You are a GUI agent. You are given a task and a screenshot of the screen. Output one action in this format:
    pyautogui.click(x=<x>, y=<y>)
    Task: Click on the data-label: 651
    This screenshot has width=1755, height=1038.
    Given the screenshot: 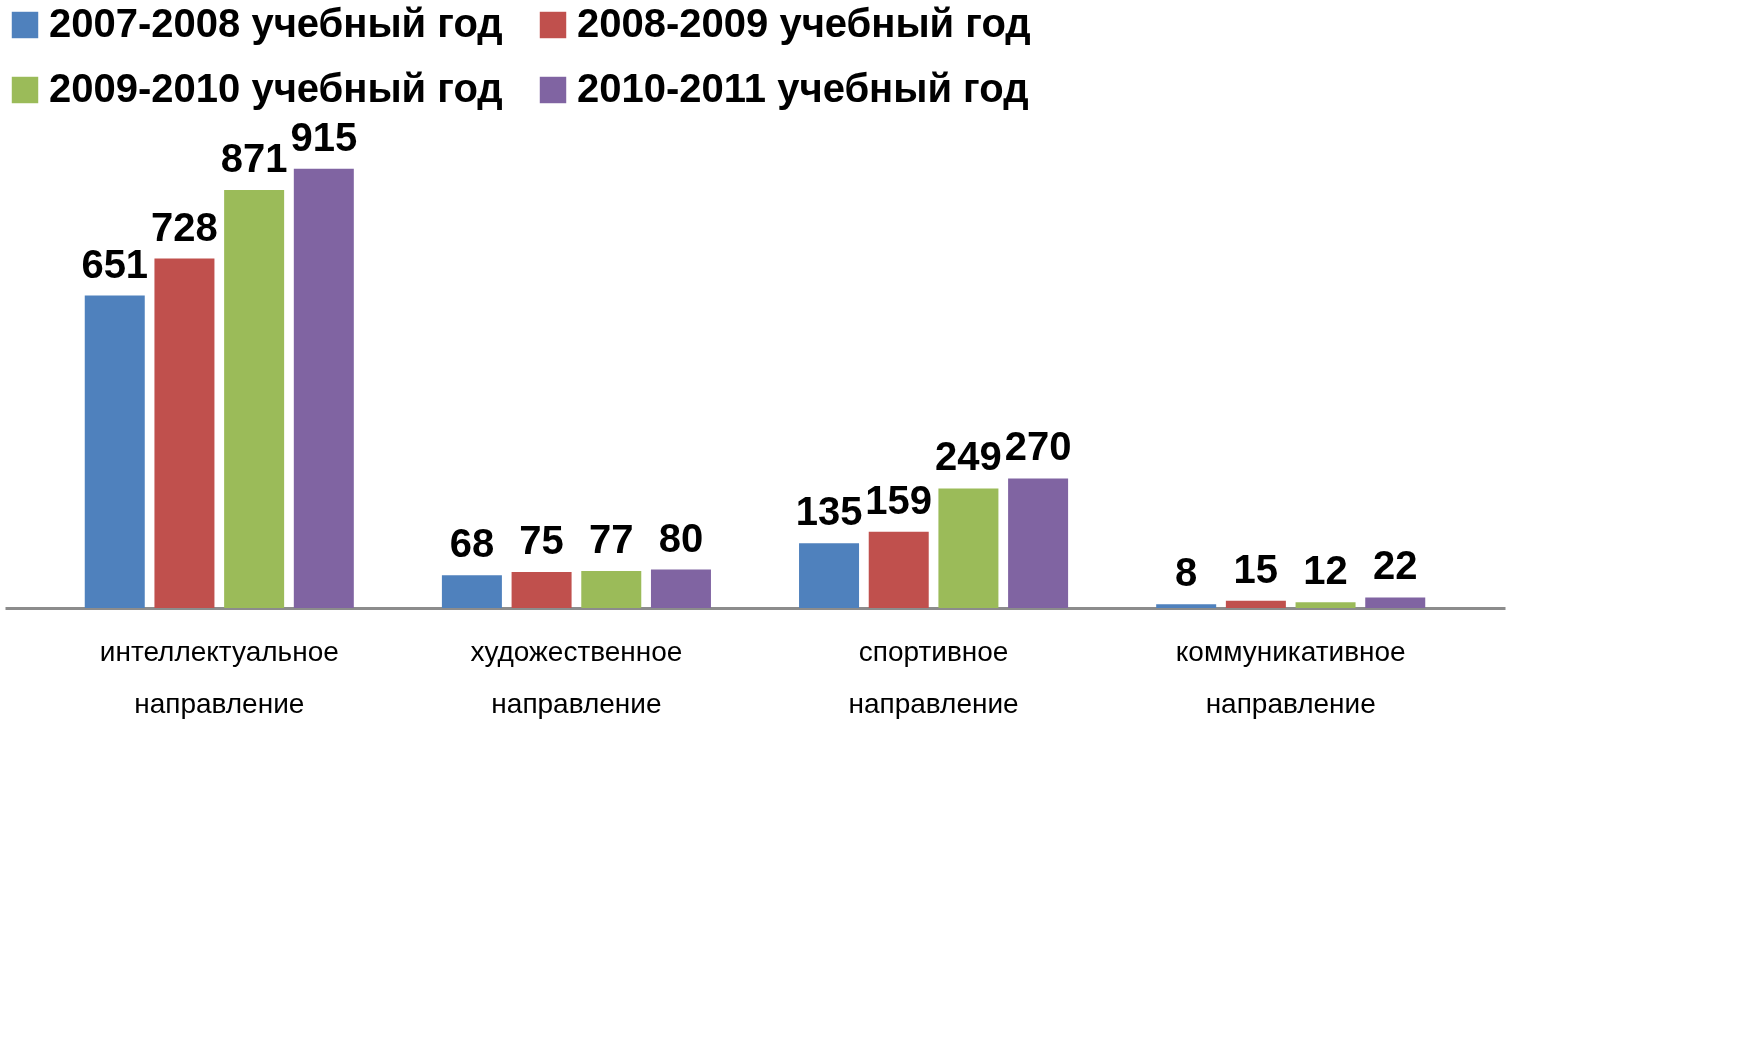 What is the action you would take?
    pyautogui.click(x=115, y=263)
    